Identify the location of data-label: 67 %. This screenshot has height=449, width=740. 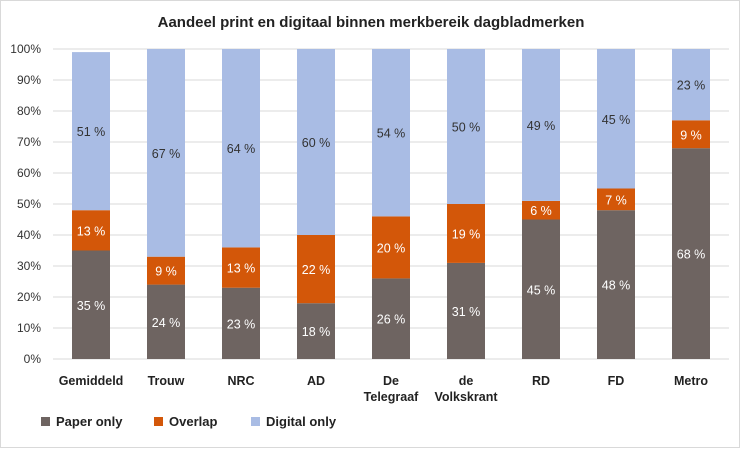
(166, 154).